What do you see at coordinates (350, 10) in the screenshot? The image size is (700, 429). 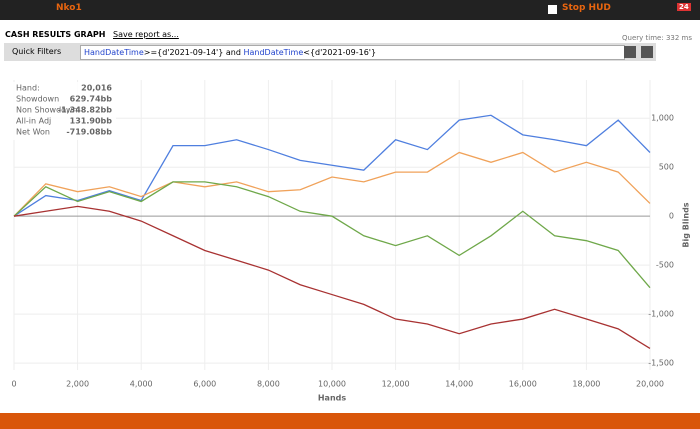 I see `top-bar: Nko1 Stop HUD 24` at bounding box center [350, 10].